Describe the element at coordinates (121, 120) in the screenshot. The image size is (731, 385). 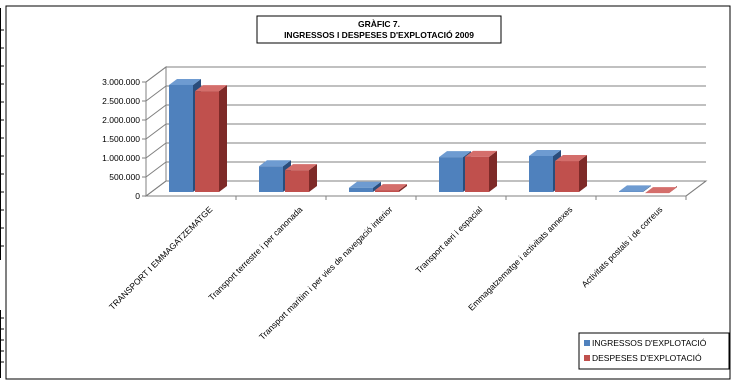
I see `y-tick-label: 2.000.000` at that location.